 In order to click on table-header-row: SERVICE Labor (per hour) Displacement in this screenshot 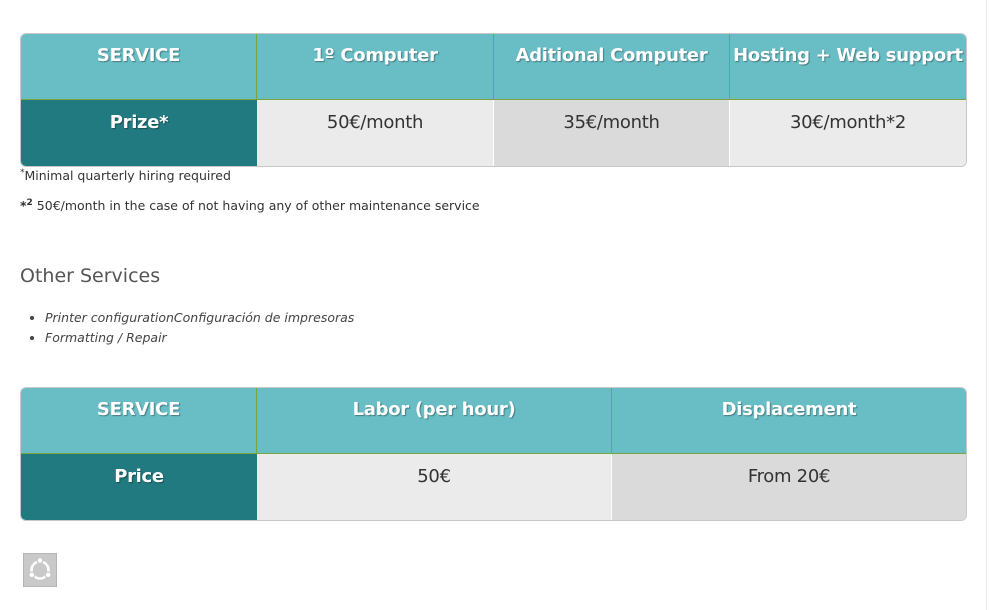, I will do `click(493, 421)`.